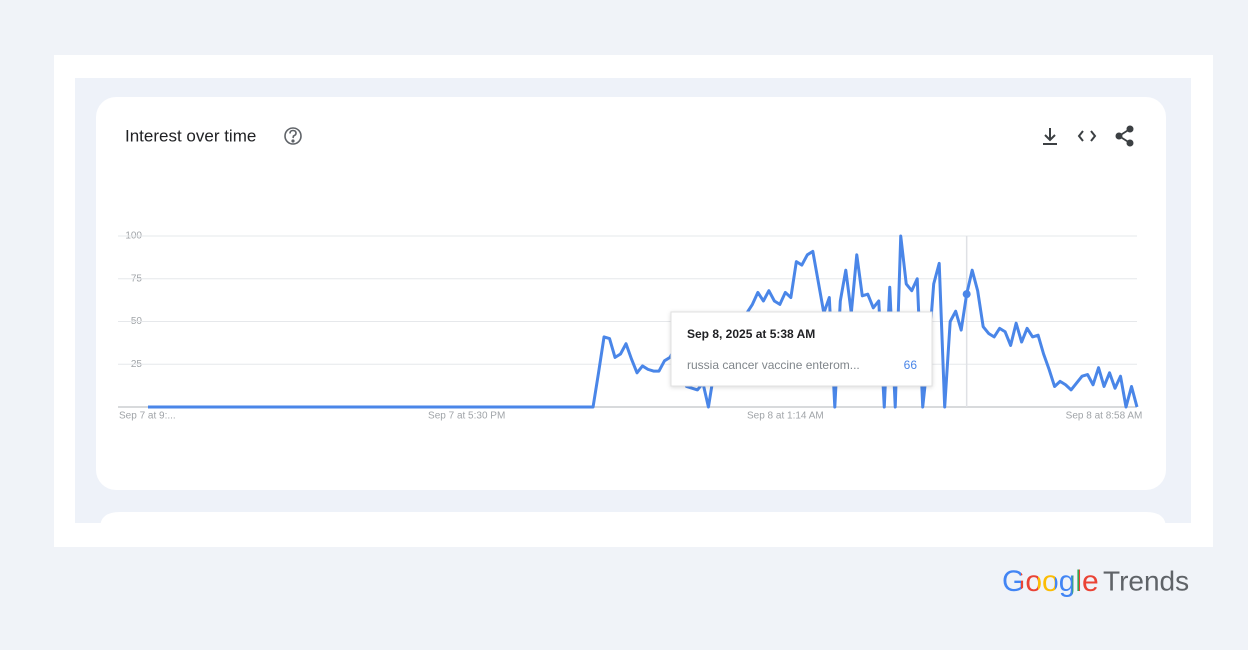 The width and height of the screenshot is (1248, 650). What do you see at coordinates (633, 520) in the screenshot?
I see `card-next` at bounding box center [633, 520].